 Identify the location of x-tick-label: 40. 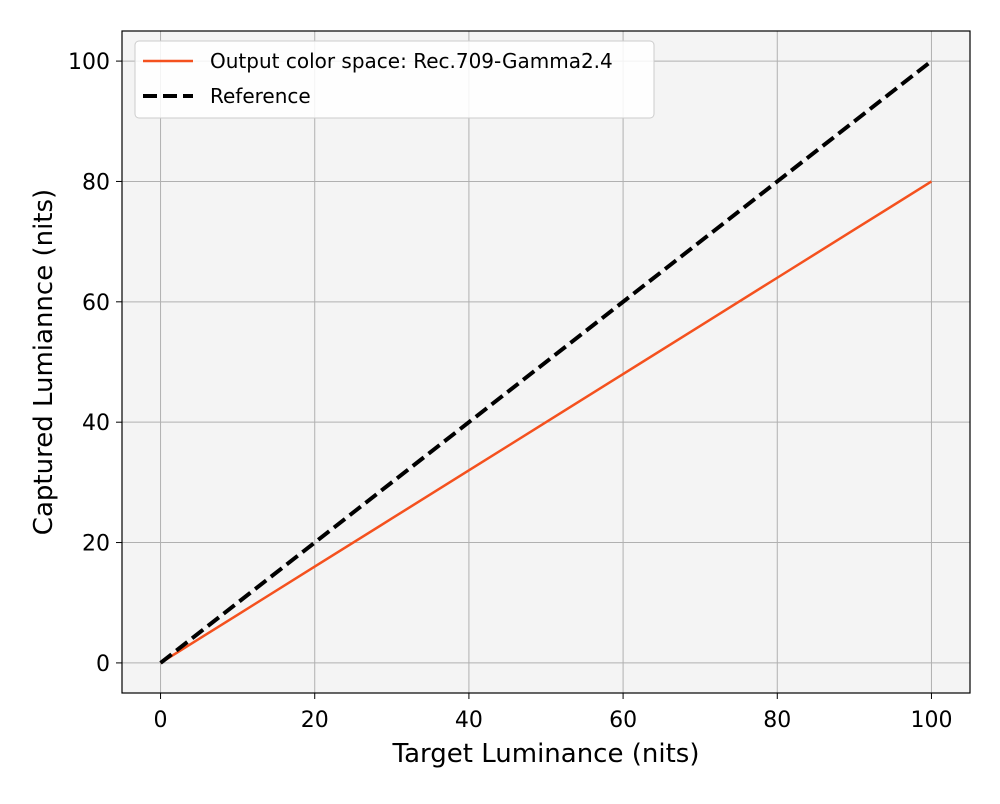
(469, 720).